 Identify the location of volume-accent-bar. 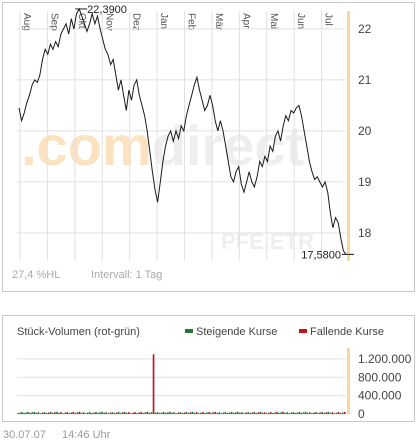
(348, 381).